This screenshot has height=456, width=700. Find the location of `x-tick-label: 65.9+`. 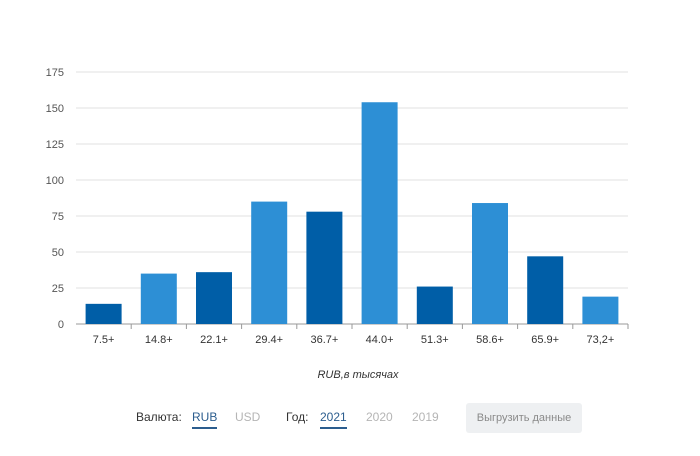

x-tick-label: 65.9+ is located at coordinates (545, 340).